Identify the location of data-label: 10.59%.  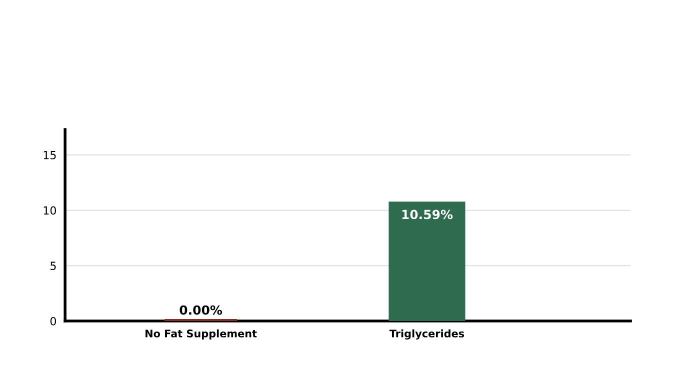
(427, 215).